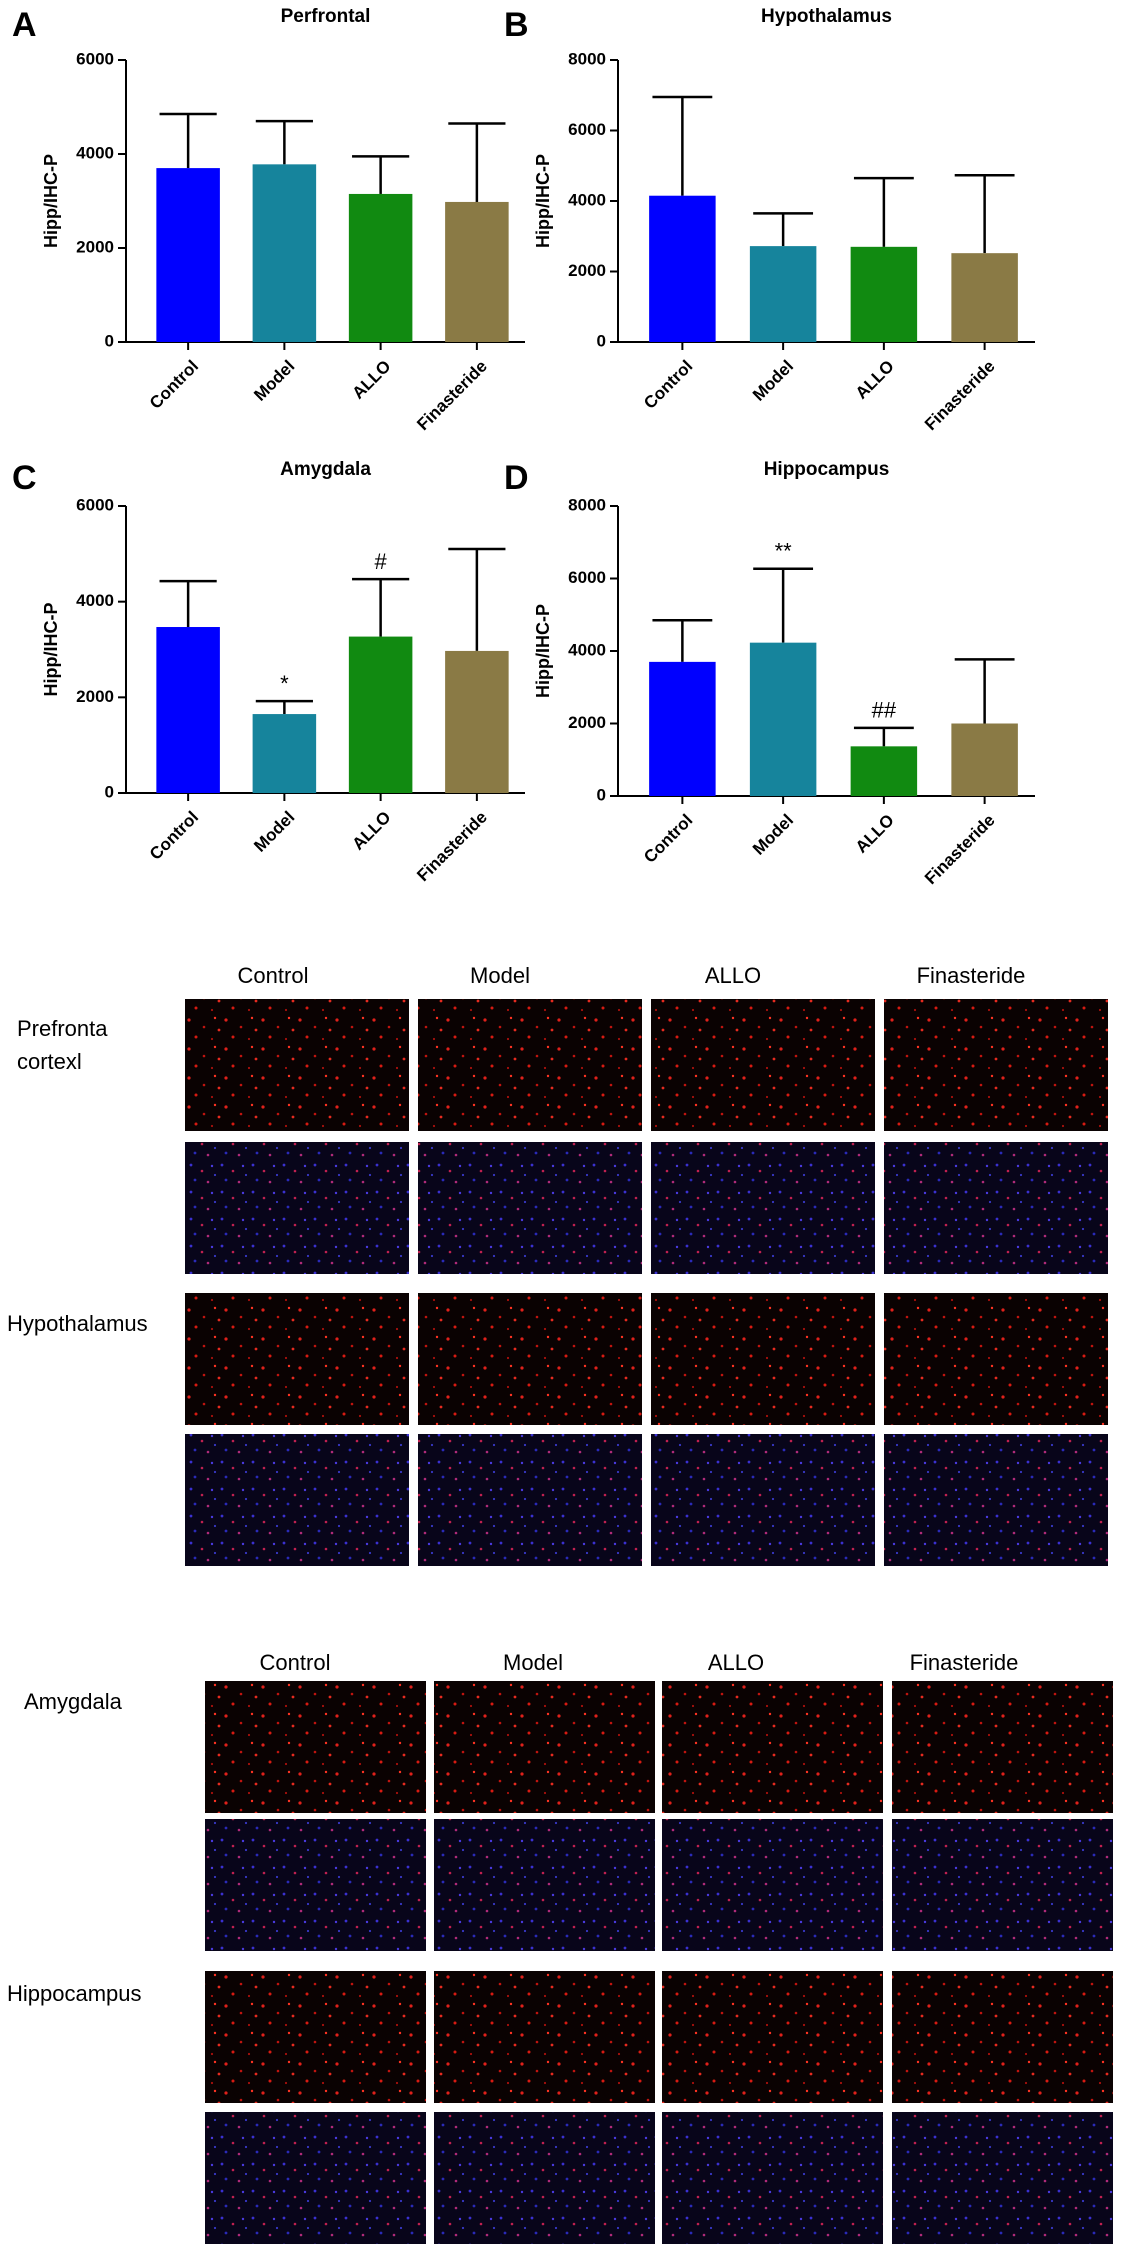 Image resolution: width=1121 pixels, height=2250 pixels. What do you see at coordinates (516, 25) in the screenshot?
I see `panel-label: B` at bounding box center [516, 25].